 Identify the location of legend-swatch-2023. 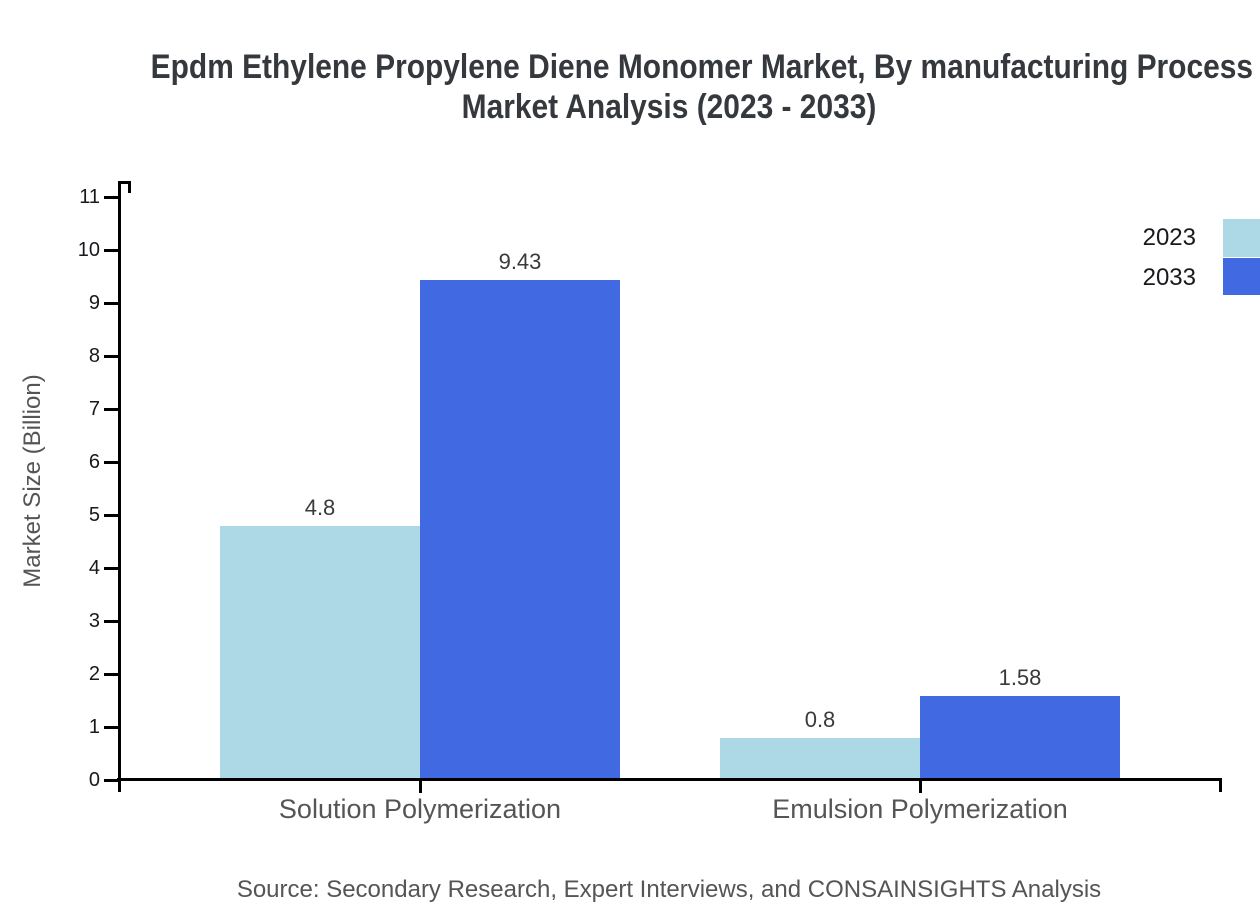
(1241, 238).